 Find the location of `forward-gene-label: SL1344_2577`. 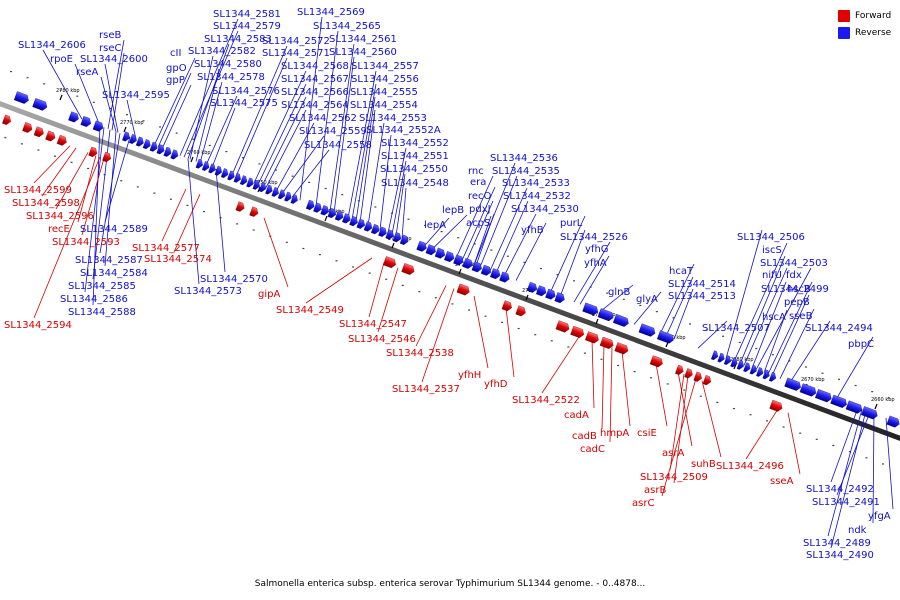

forward-gene-label: SL1344_2577 is located at coordinates (166, 248).